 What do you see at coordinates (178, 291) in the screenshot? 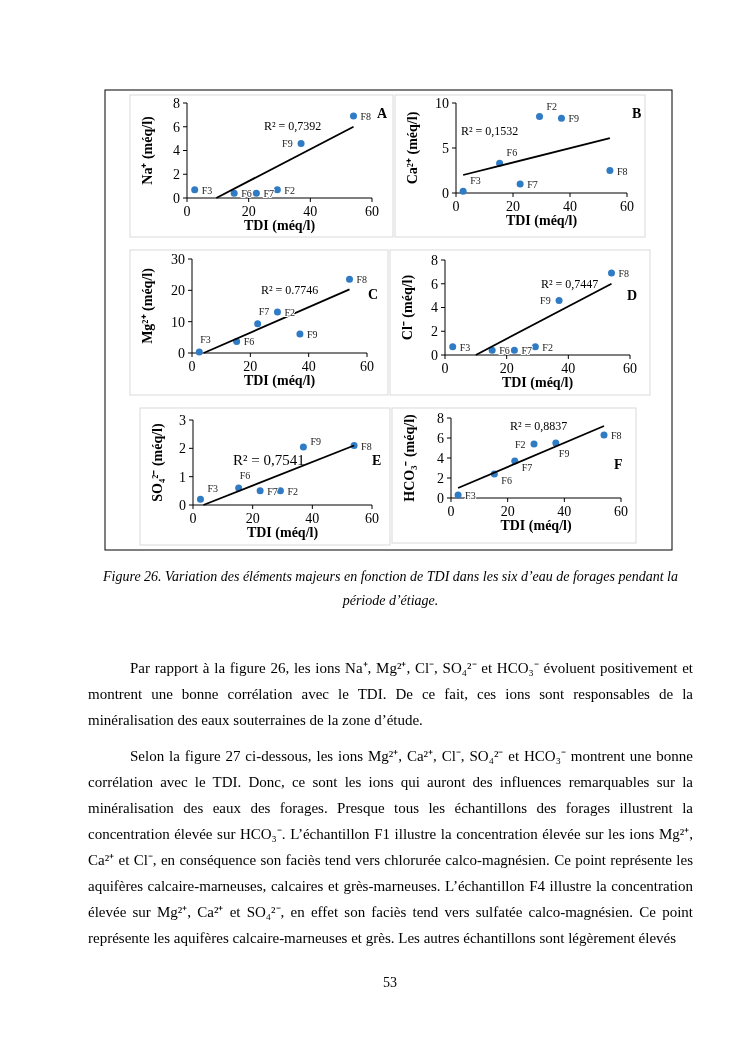
I see `y-tick-label: 20` at bounding box center [178, 291].